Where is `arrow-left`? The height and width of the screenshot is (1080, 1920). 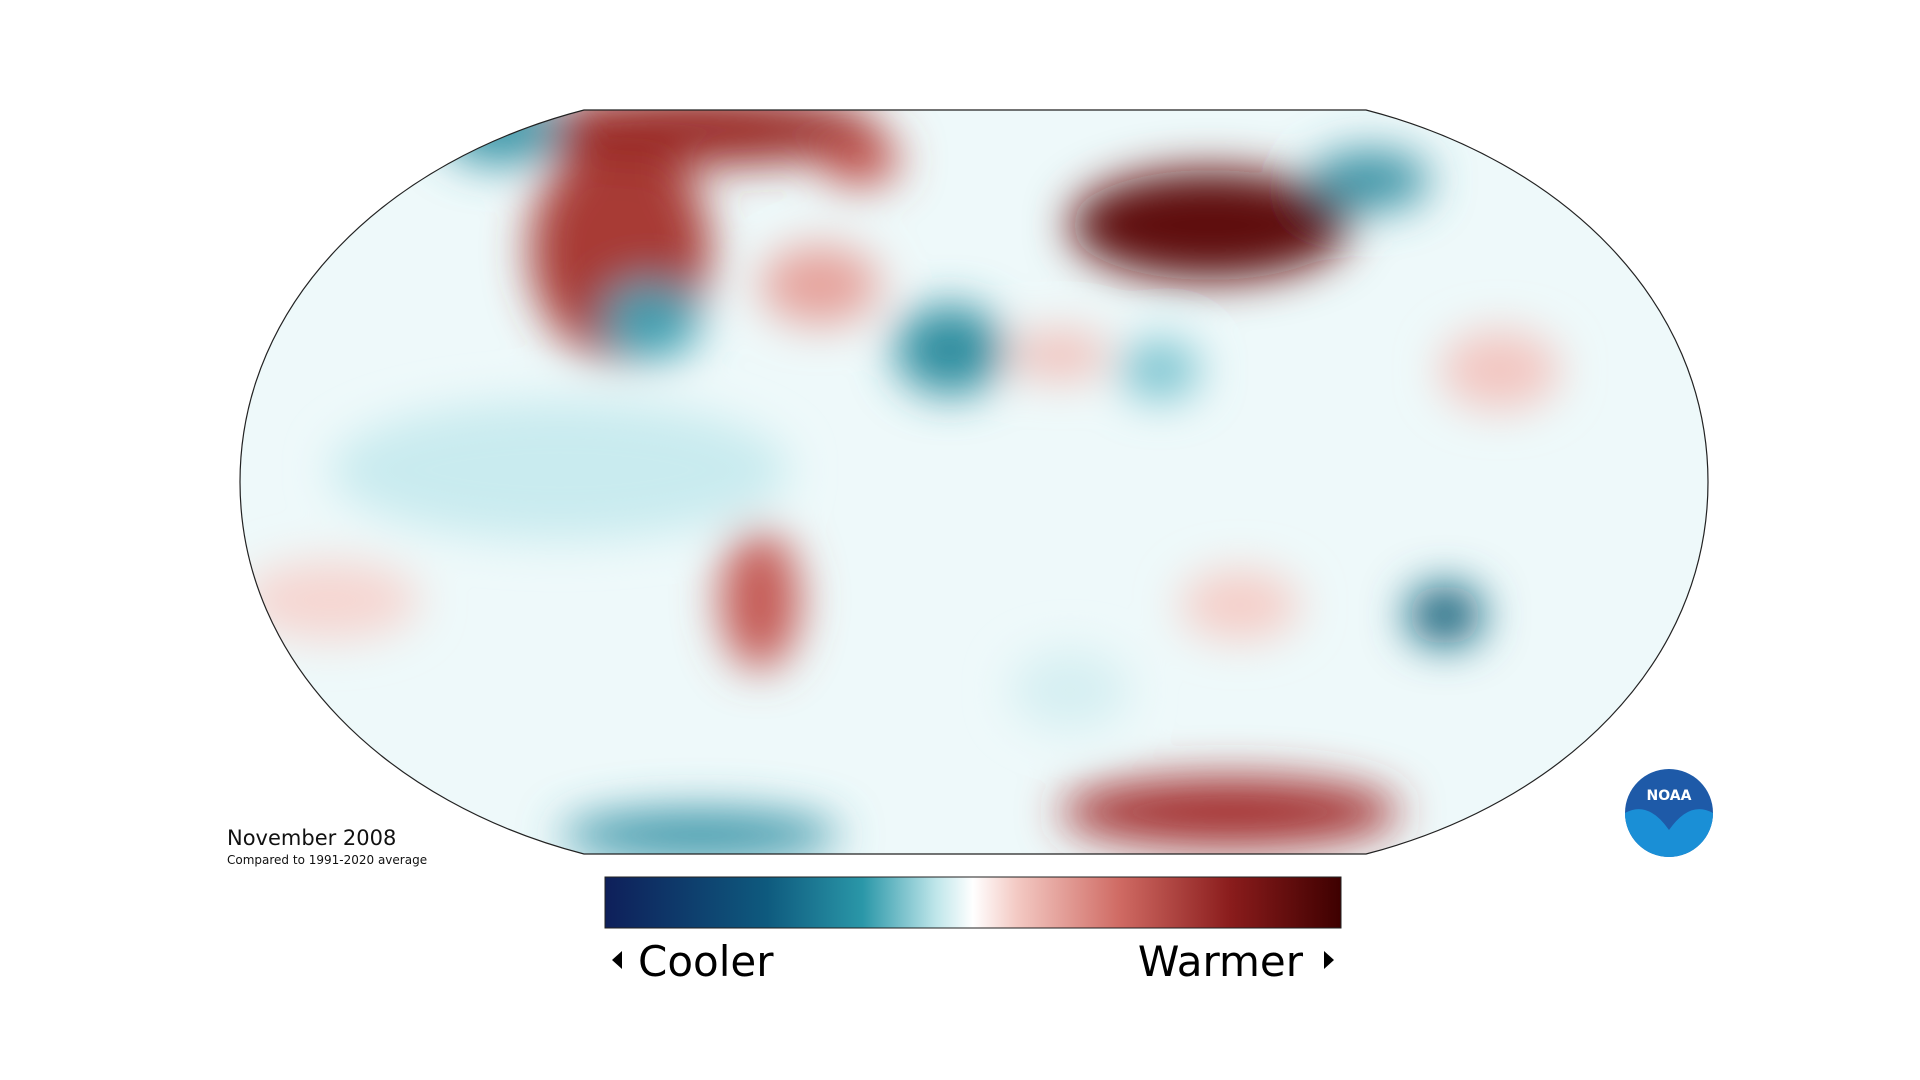
arrow-left is located at coordinates (617, 960).